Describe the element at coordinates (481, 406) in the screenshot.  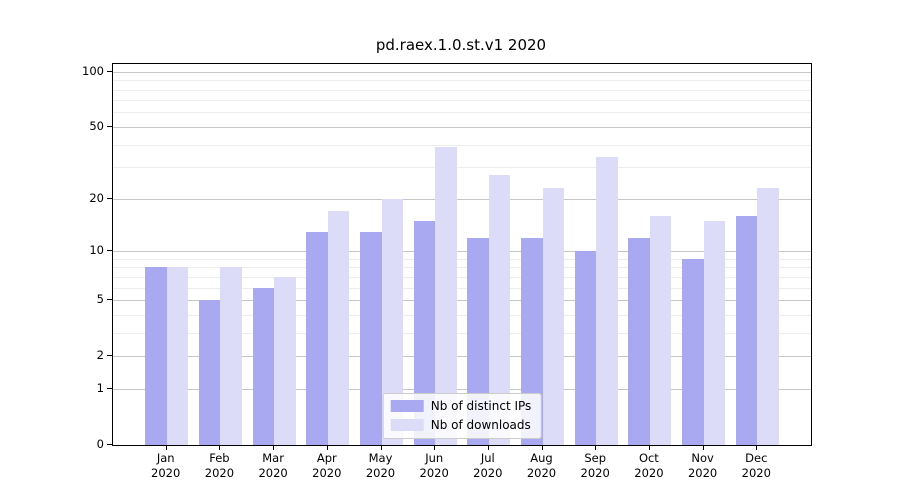
I see `legend-label-distinct-ips: Nb of distinct IPs` at that location.